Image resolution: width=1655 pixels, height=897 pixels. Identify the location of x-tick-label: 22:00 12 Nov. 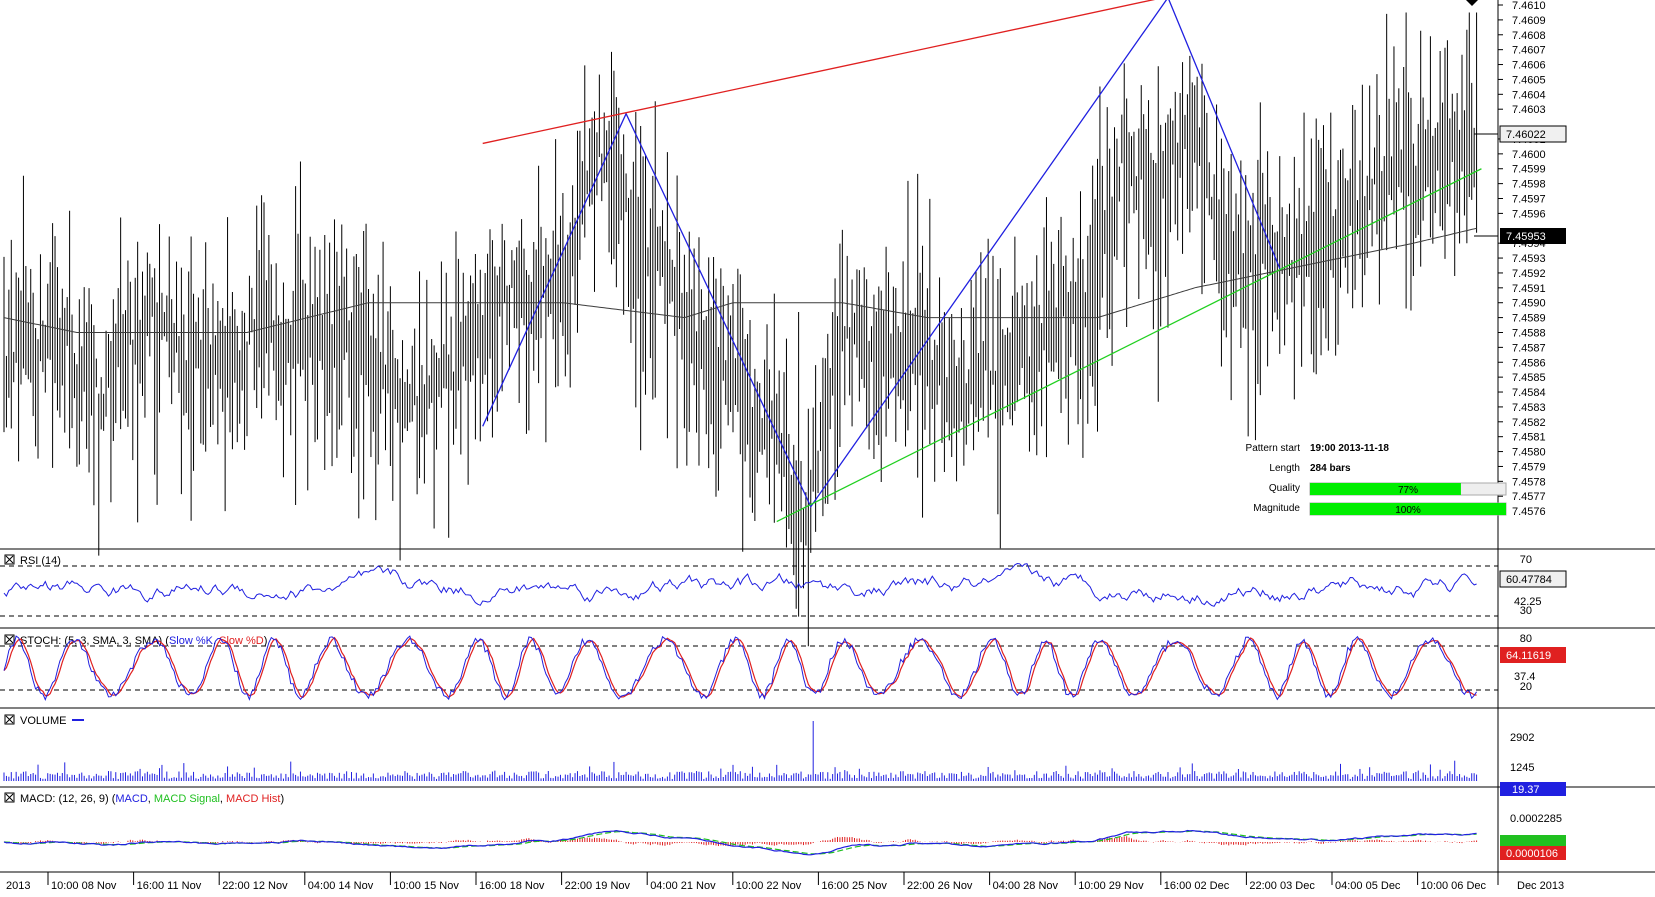
(255, 886).